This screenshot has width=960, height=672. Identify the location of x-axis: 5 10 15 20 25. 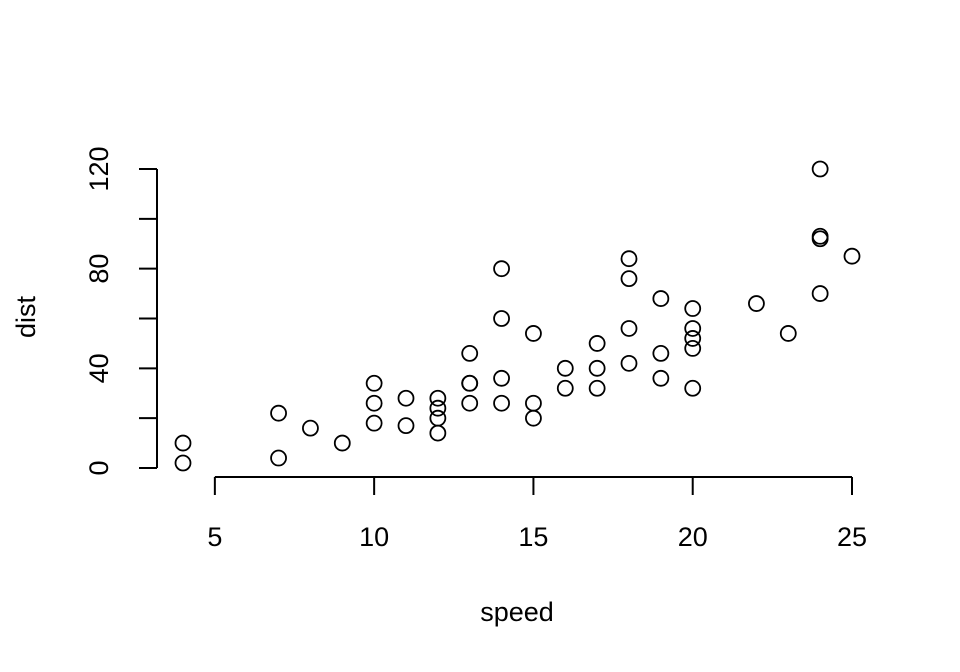
(537, 514).